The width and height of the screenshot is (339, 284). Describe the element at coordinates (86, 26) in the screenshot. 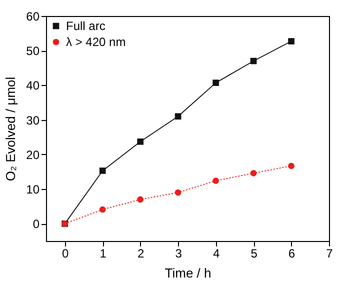

I see `legend-label: Full arc` at that location.